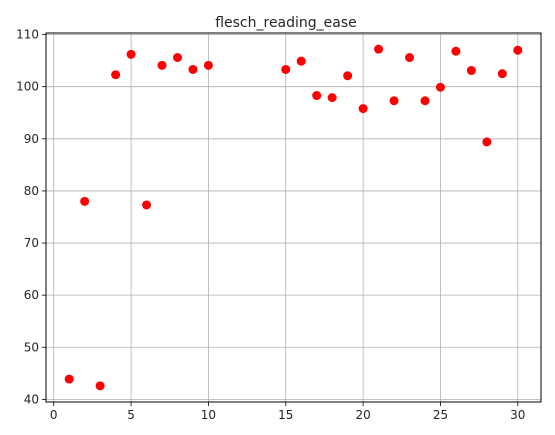 This screenshot has width=555, height=435. Describe the element at coordinates (362, 415) in the screenshot. I see `x-tick-label: 20` at that location.